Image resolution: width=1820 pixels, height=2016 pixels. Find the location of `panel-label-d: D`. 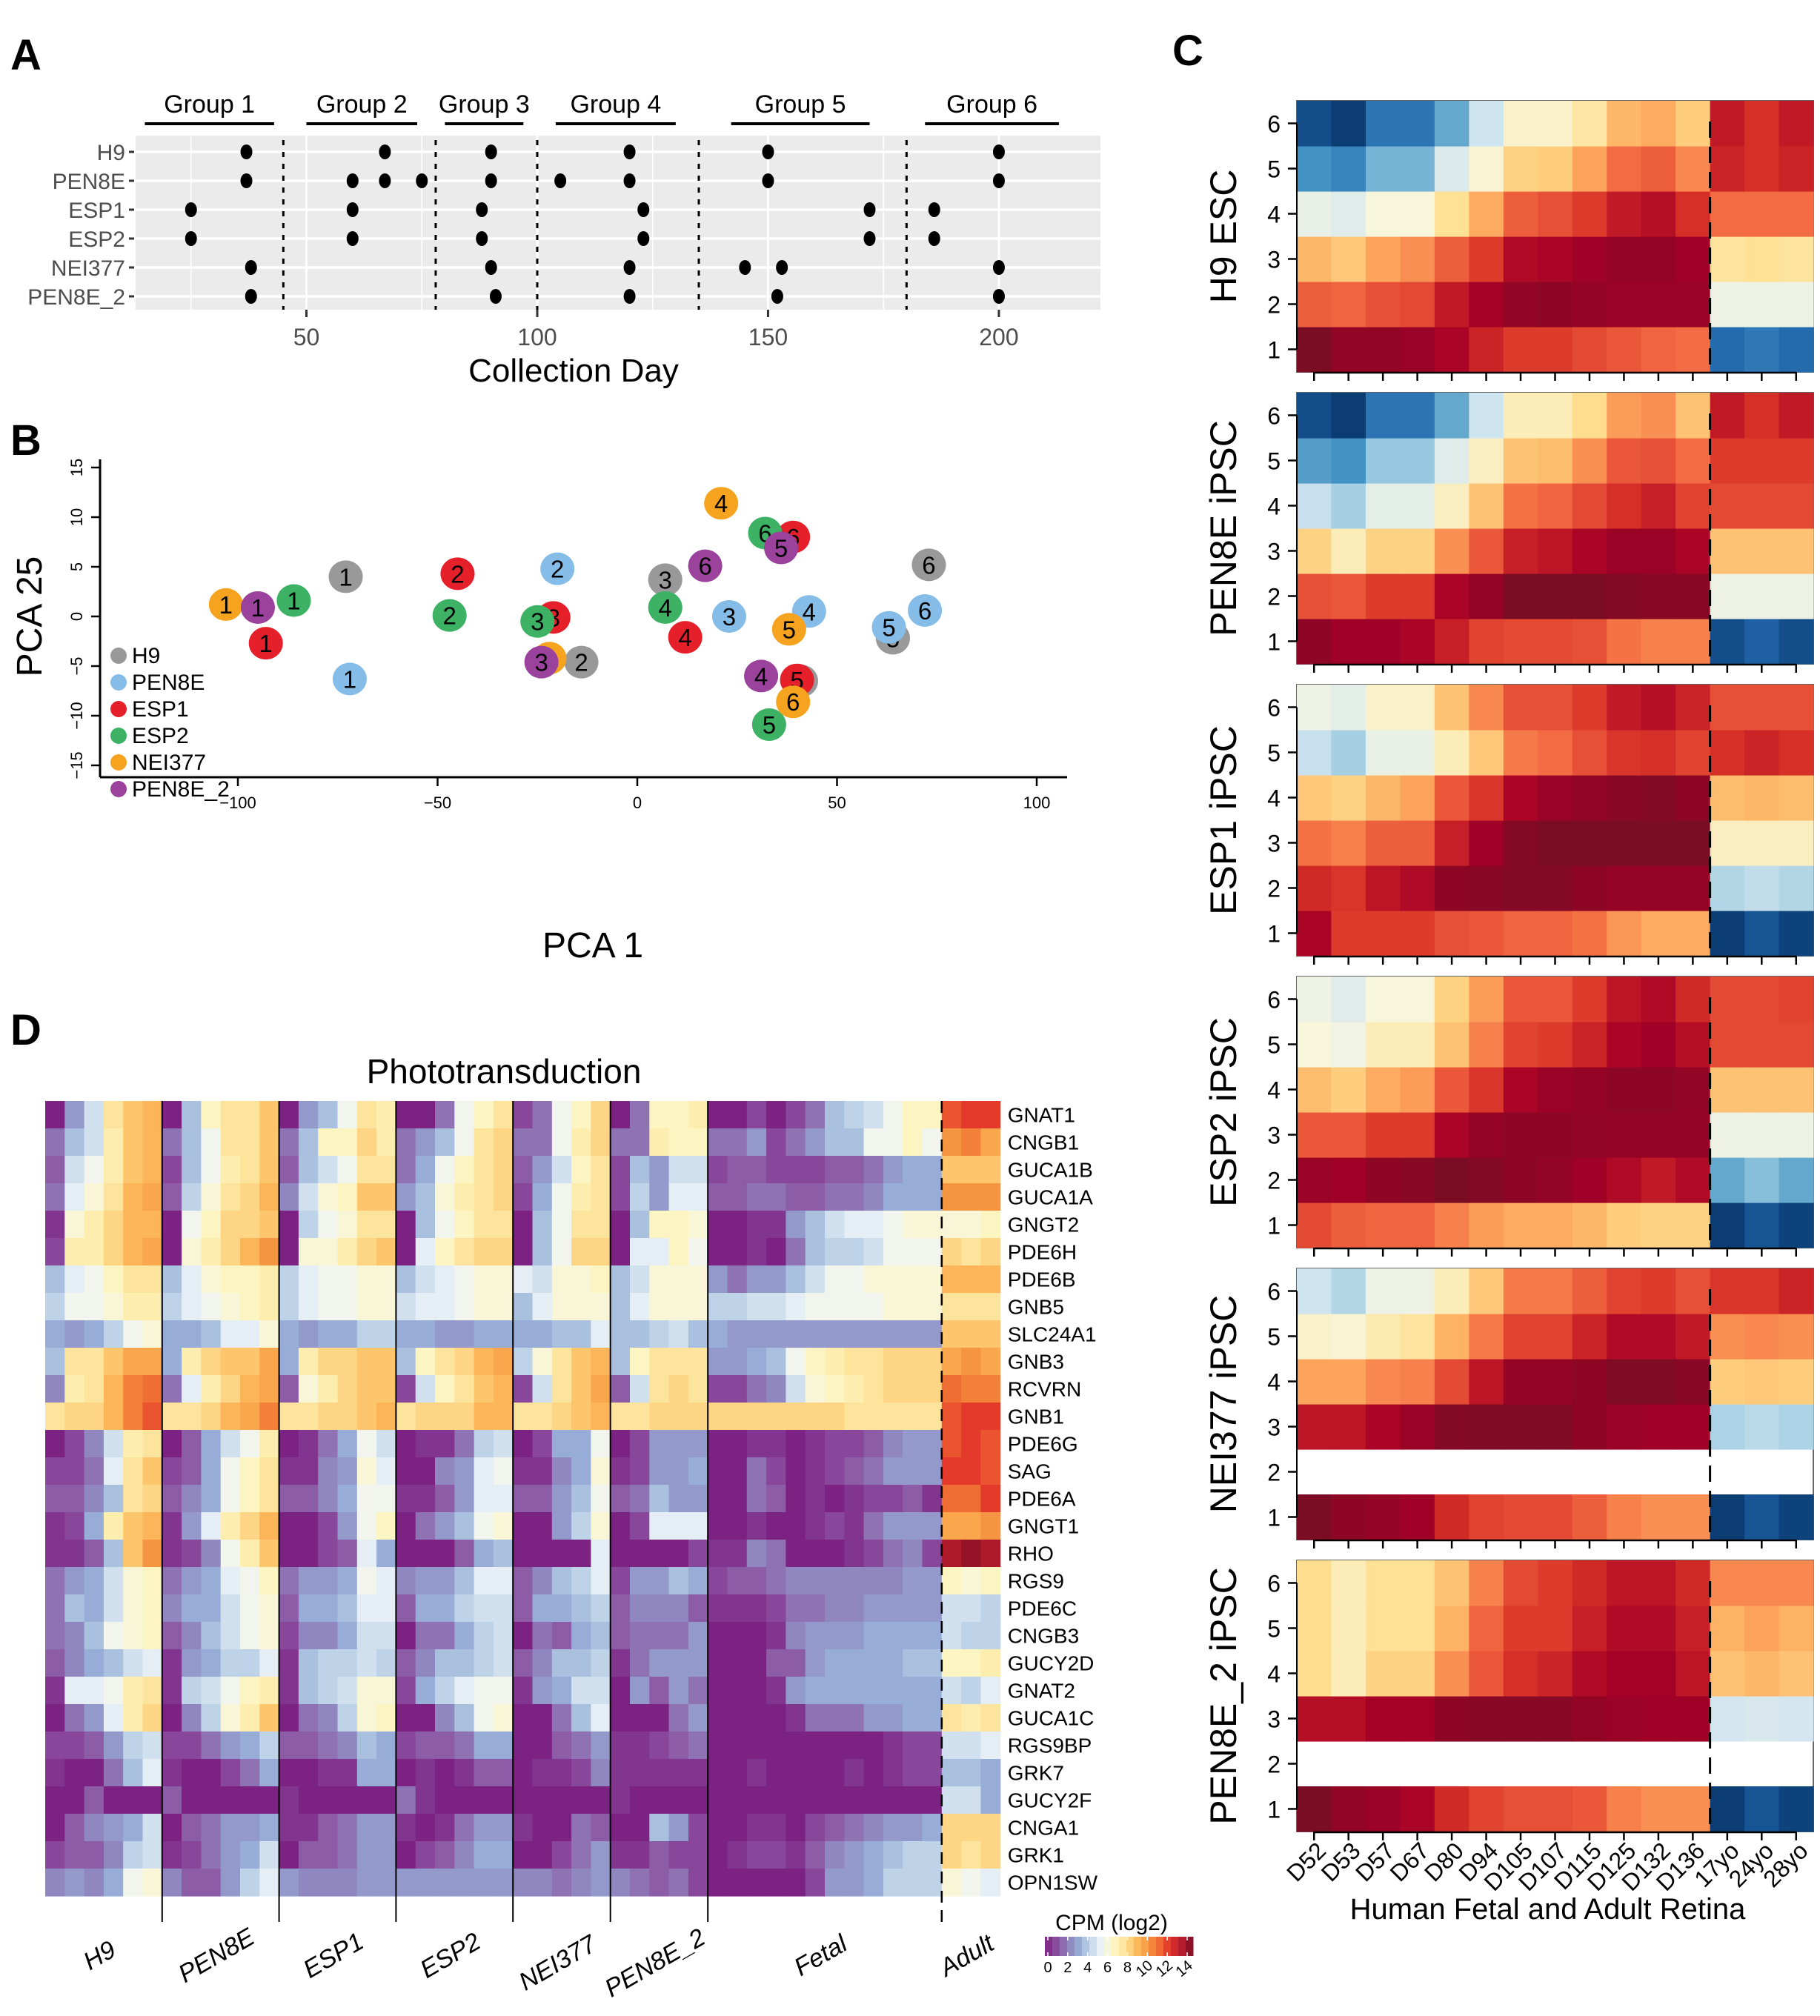

panel-label-d: D is located at coordinates (25, 1030).